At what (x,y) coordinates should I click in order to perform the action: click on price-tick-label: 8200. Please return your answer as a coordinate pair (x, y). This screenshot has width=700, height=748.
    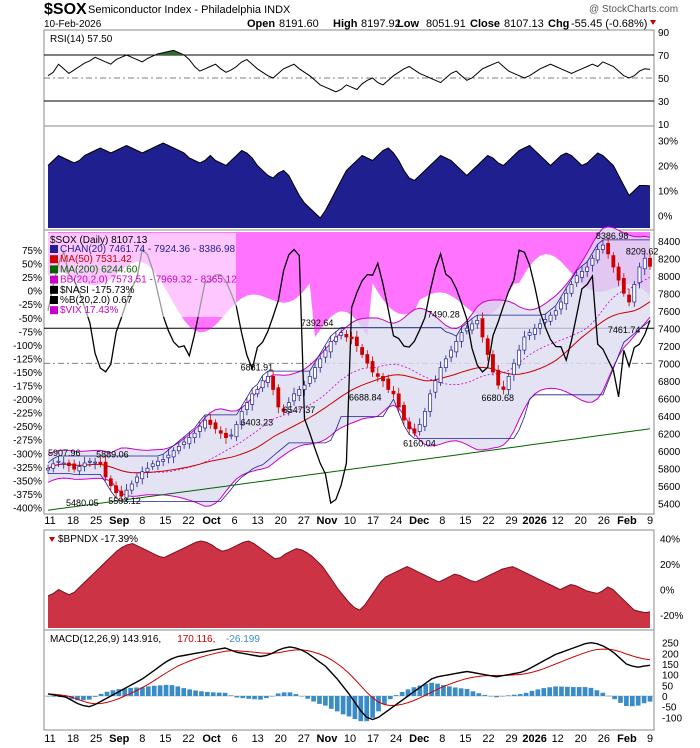
    Looking at the image, I should click on (669, 259).